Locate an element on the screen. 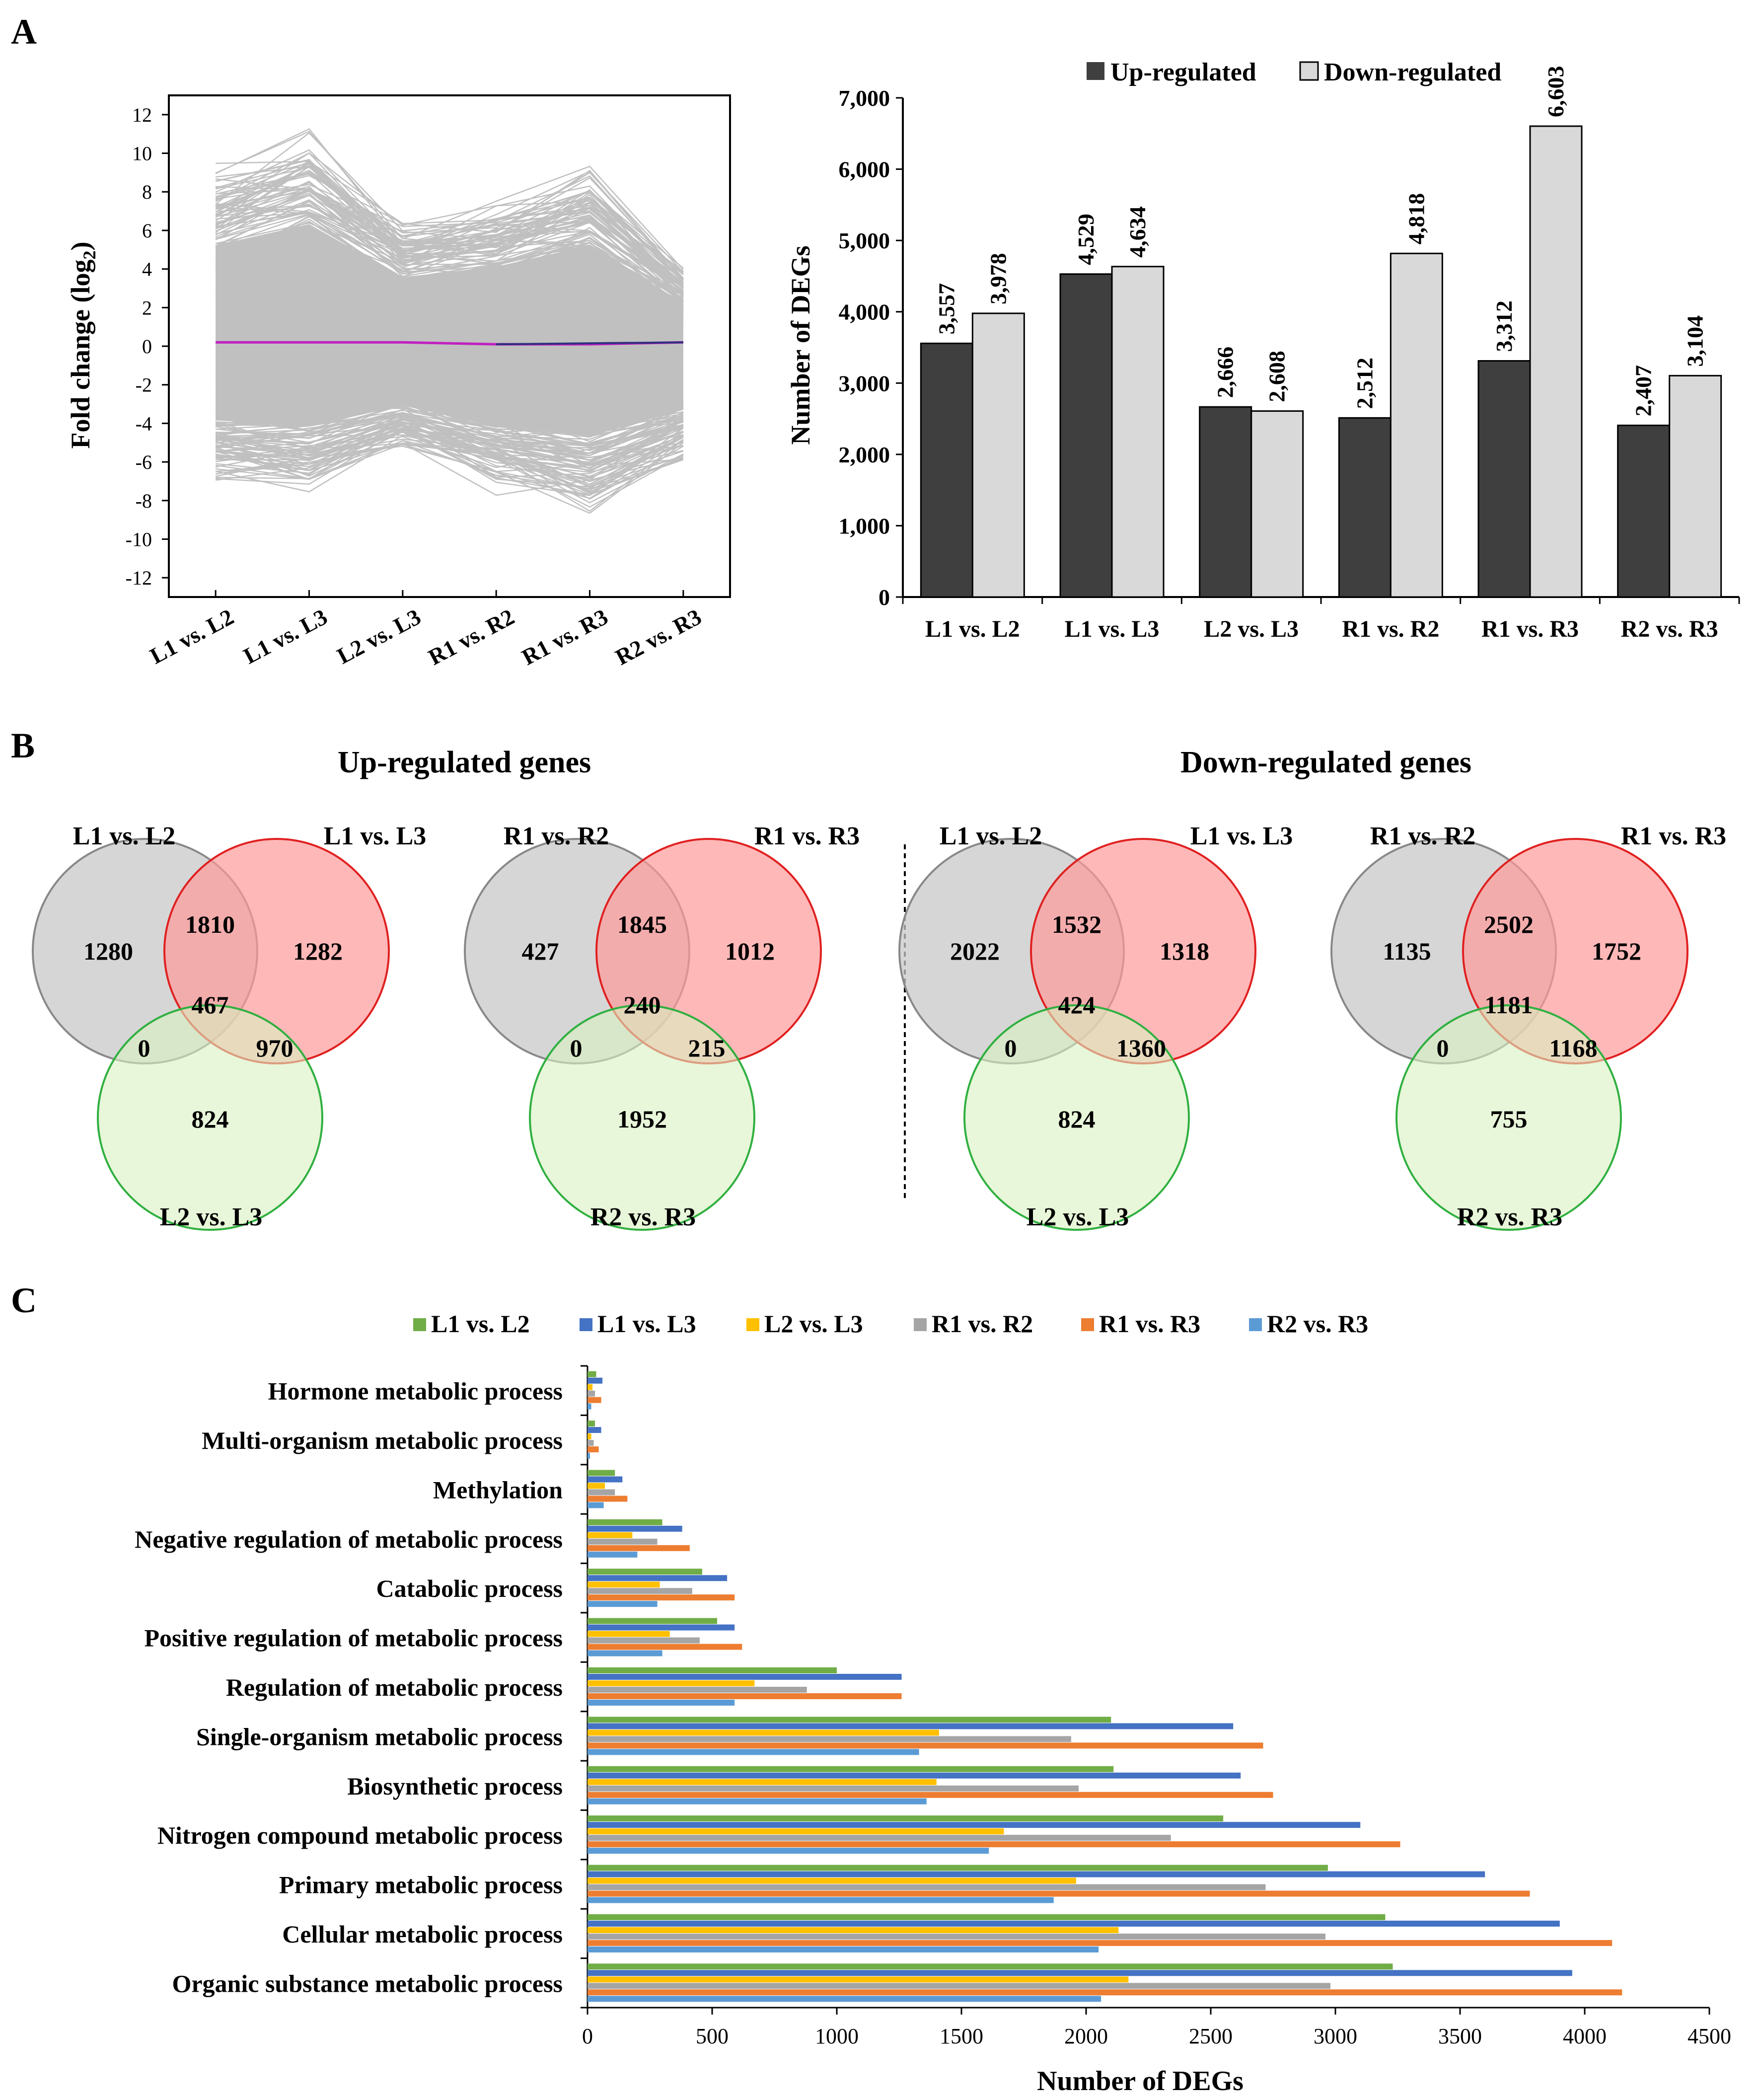 The height and width of the screenshot is (2100, 1761). fold-change-ytick-label: -12 is located at coordinates (139, 578).